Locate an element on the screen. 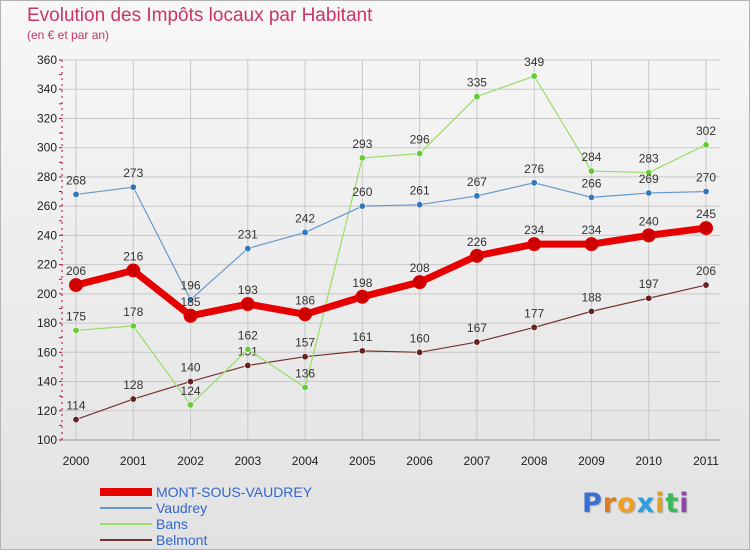  y-tick-label: 180 is located at coordinates (47, 323).